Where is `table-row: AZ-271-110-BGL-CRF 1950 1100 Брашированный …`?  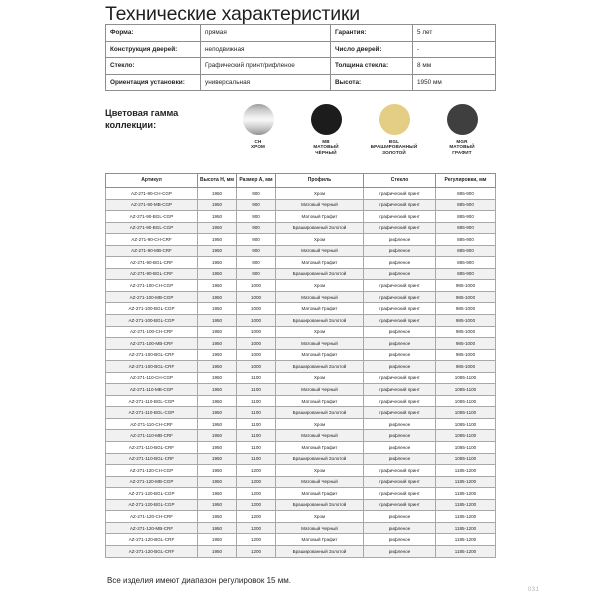 table-row: AZ-271-110-BGL-CRF 1950 1100 Брашированный … is located at coordinates (300, 459).